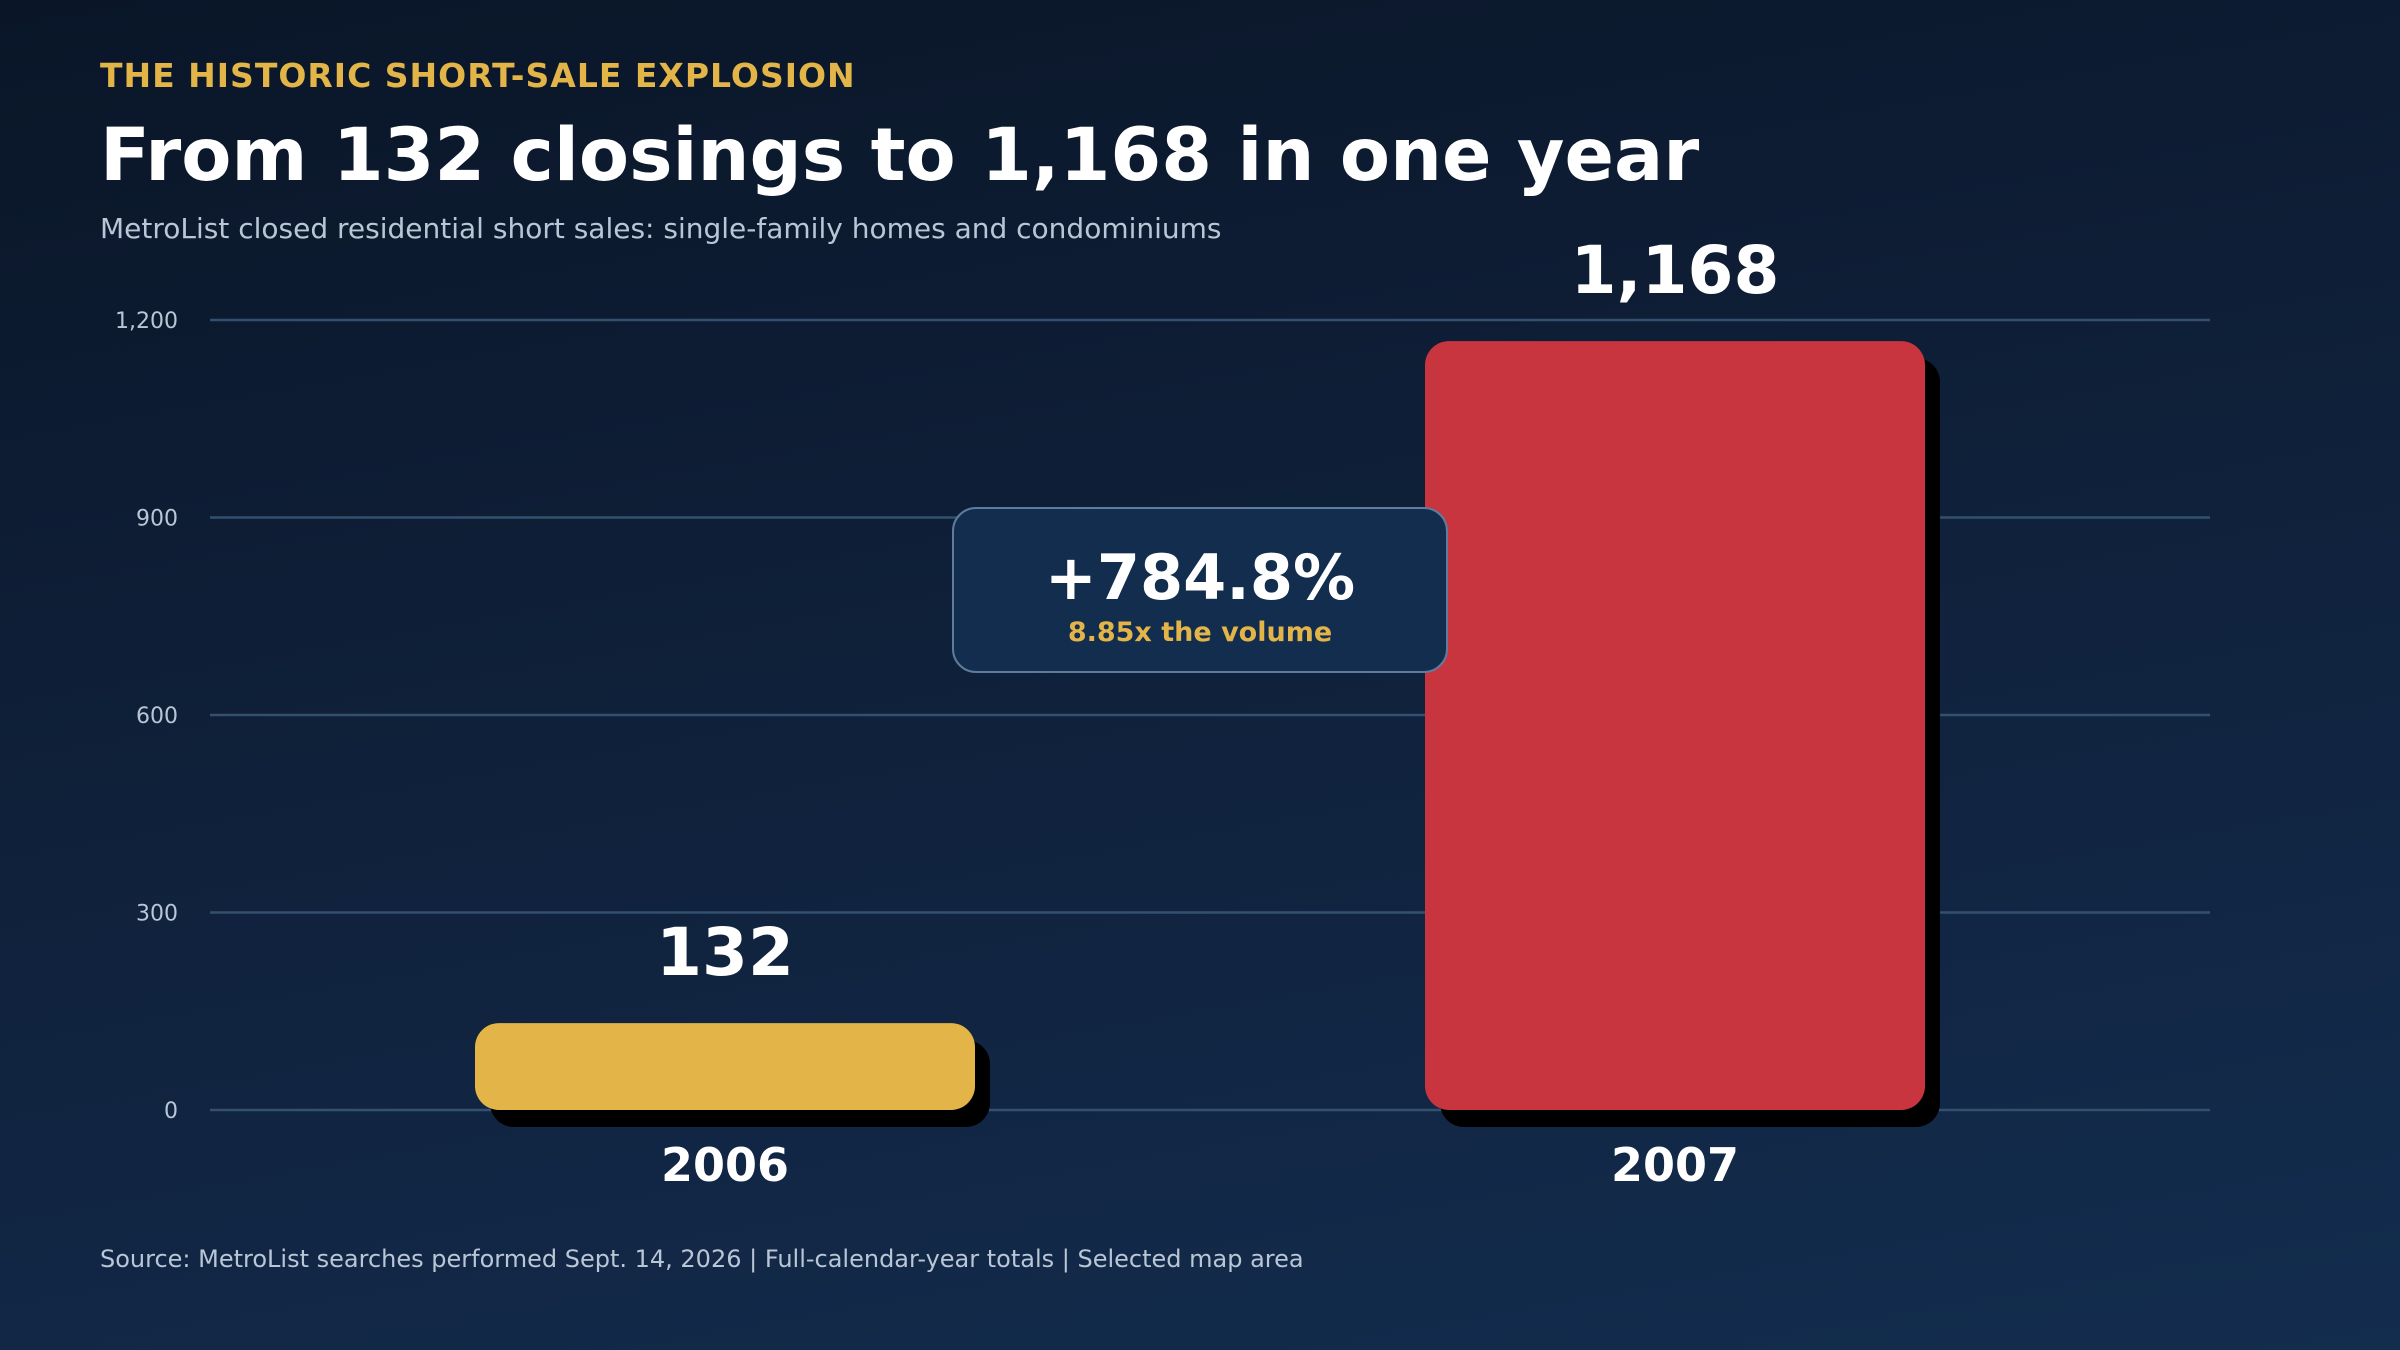 The image size is (2400, 1350). I want to click on chart-title: From 132 closings to 1,168 in one year, so click(900, 155).